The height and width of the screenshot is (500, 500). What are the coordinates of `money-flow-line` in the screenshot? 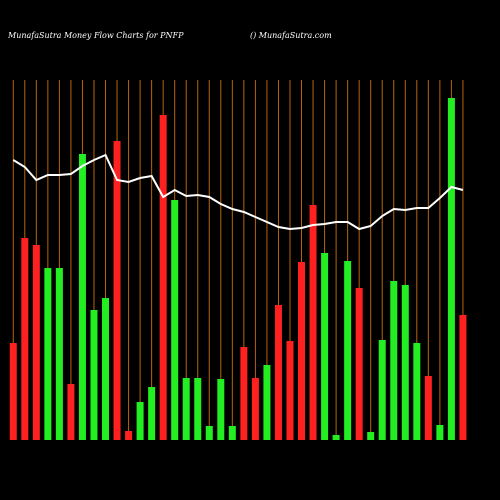 It's located at (238, 192).